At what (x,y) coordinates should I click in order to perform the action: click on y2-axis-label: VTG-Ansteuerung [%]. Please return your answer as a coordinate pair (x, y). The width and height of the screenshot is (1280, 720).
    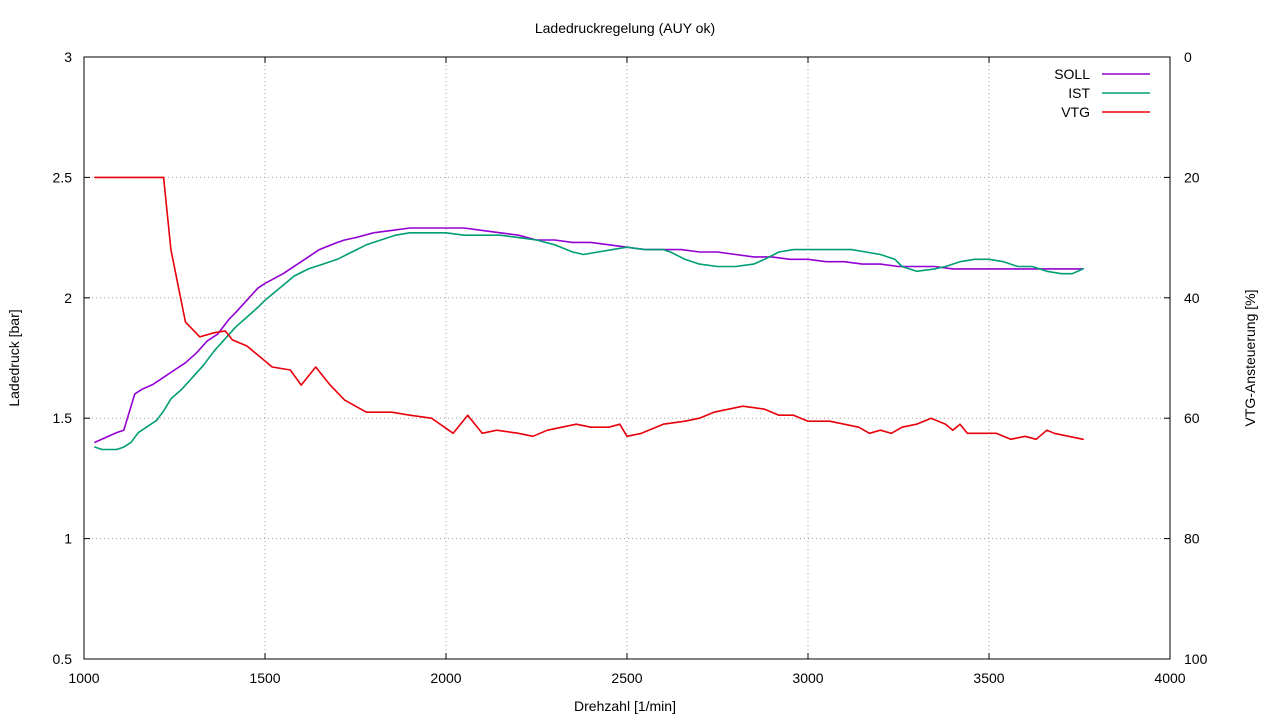
    Looking at the image, I should click on (1250, 358).